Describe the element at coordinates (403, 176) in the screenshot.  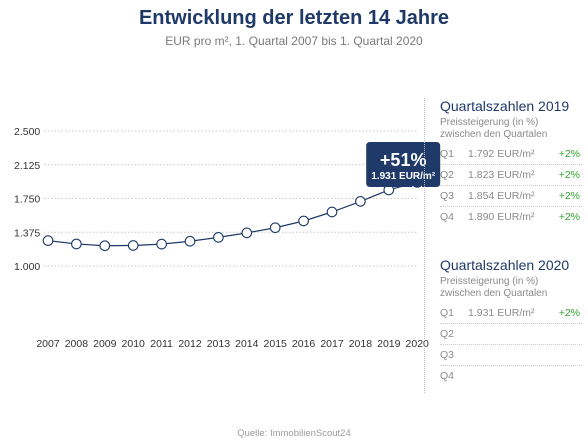
I see `callout-value: 1.931 EUR/m²` at that location.